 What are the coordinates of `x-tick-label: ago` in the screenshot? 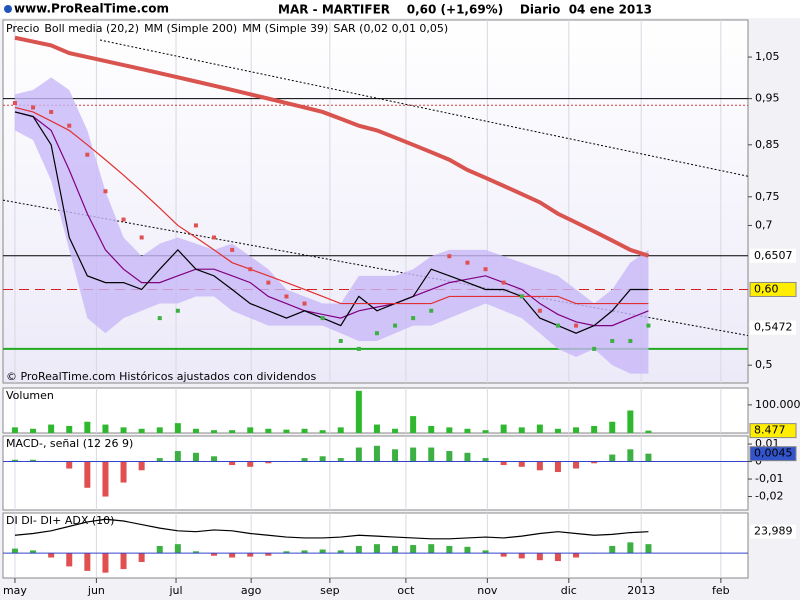 It's located at (251, 590).